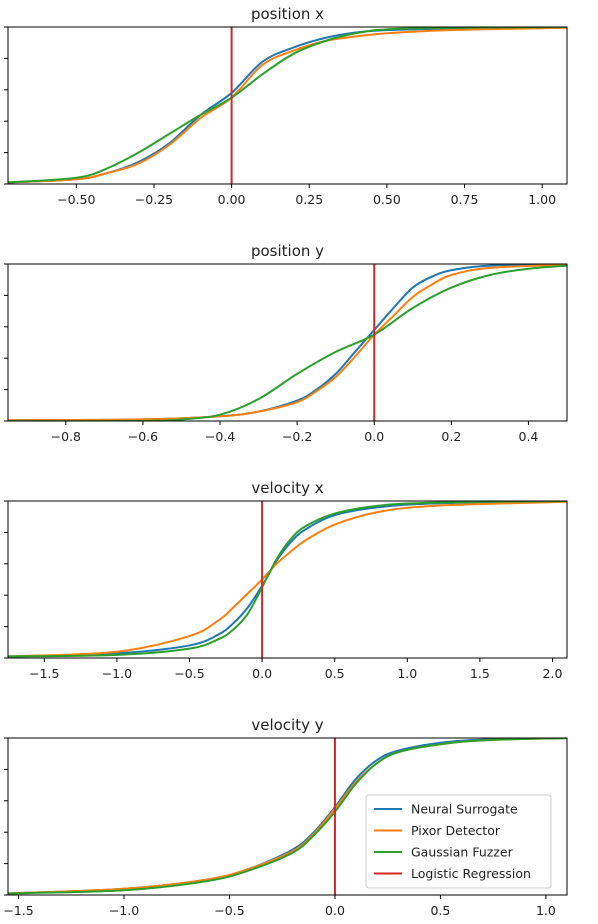 The height and width of the screenshot is (924, 598). I want to click on x-tick-label: −0.6, so click(143, 436).